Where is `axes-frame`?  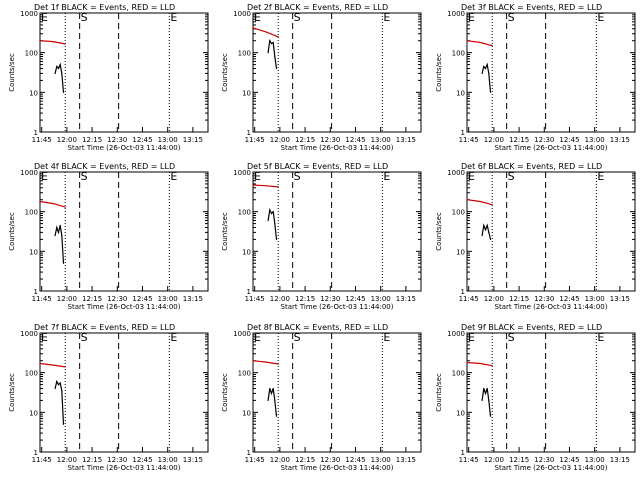 axes-frame is located at coordinates (337, 231).